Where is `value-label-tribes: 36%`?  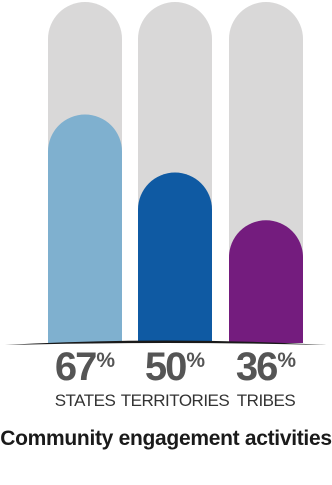 value-label-tribes: 36% is located at coordinates (266, 367).